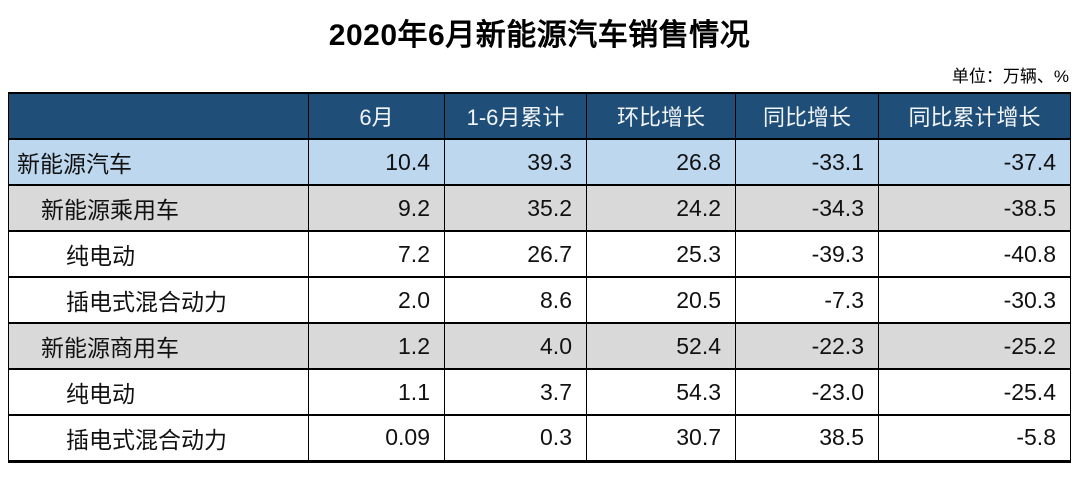 The width and height of the screenshot is (1080, 482). Describe the element at coordinates (515, 116) in the screenshot. I see `header-cell-jan-june-cumulative: 1-6月累计` at that location.